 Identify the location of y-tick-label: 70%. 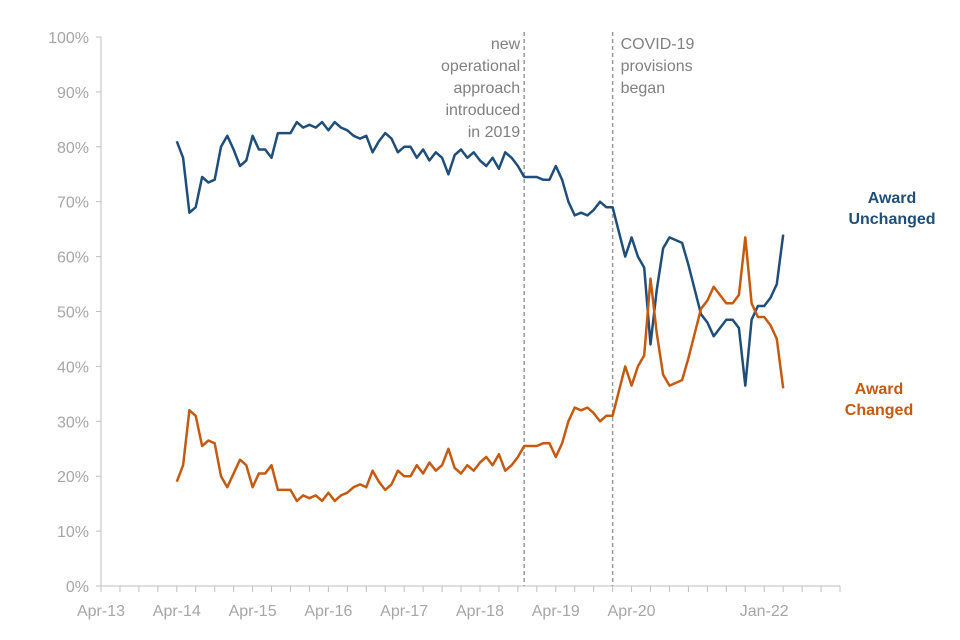
(73, 203).